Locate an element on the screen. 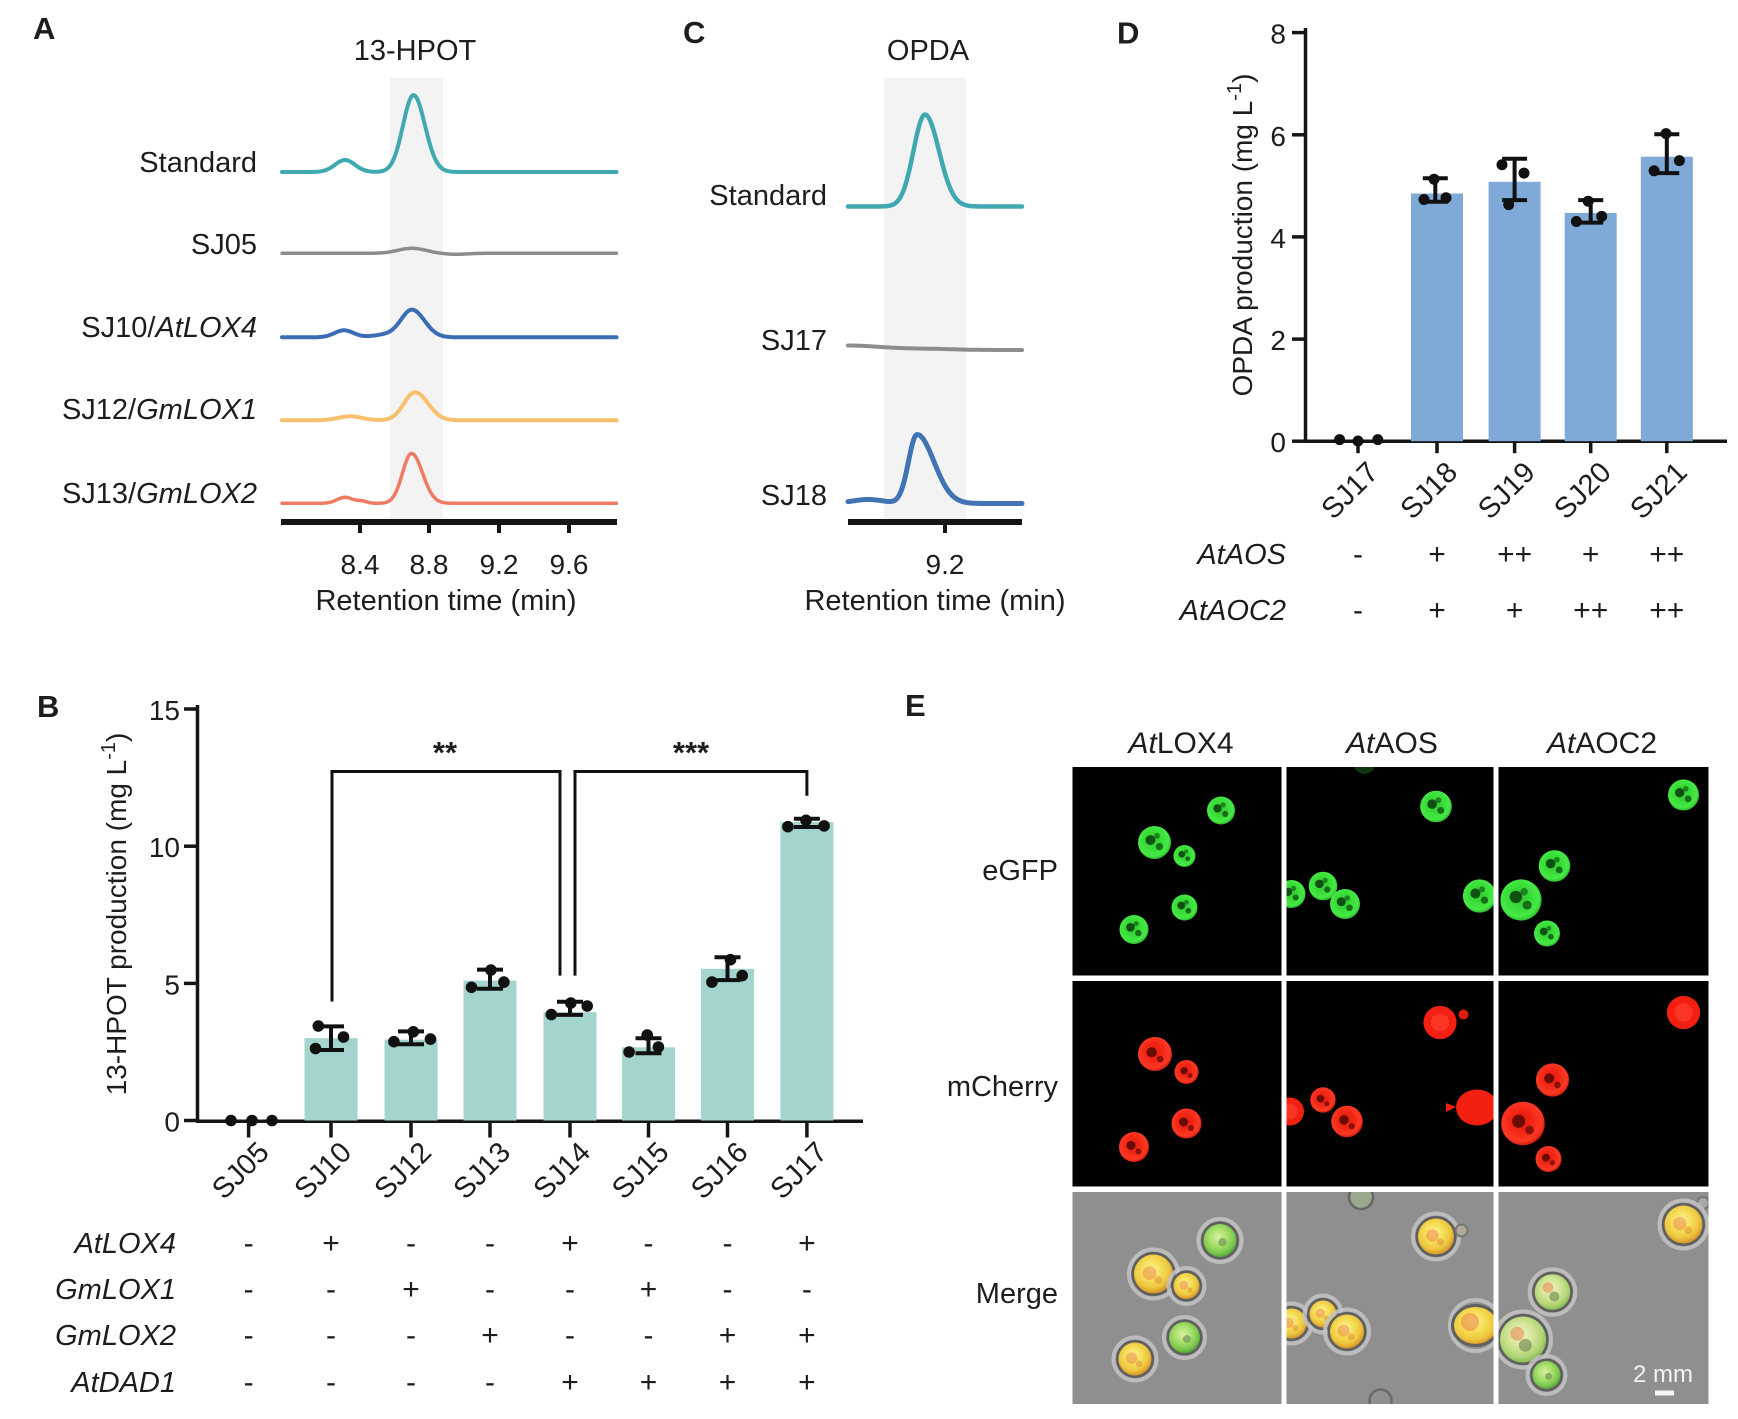 The image size is (1738, 1419). svg-text: GmLOX2 is located at coordinates (115, 1336).